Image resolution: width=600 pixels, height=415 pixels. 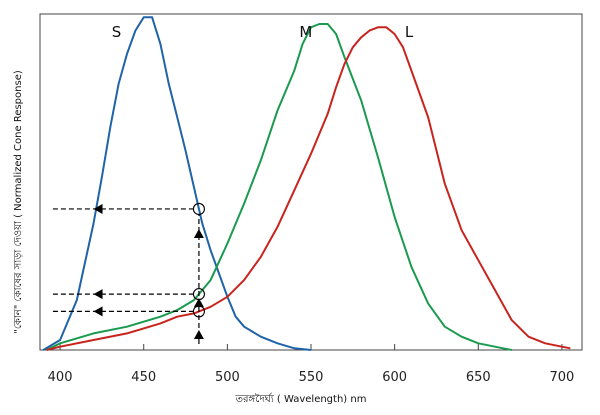 I want to click on x-tick-label: 450, so click(x=143, y=377).